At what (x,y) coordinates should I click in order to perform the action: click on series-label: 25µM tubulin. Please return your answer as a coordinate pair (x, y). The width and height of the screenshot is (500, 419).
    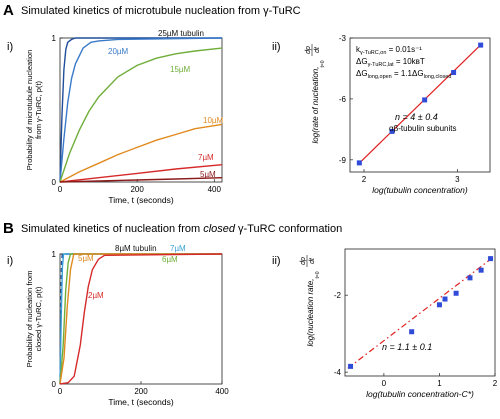
    Looking at the image, I should click on (181, 33).